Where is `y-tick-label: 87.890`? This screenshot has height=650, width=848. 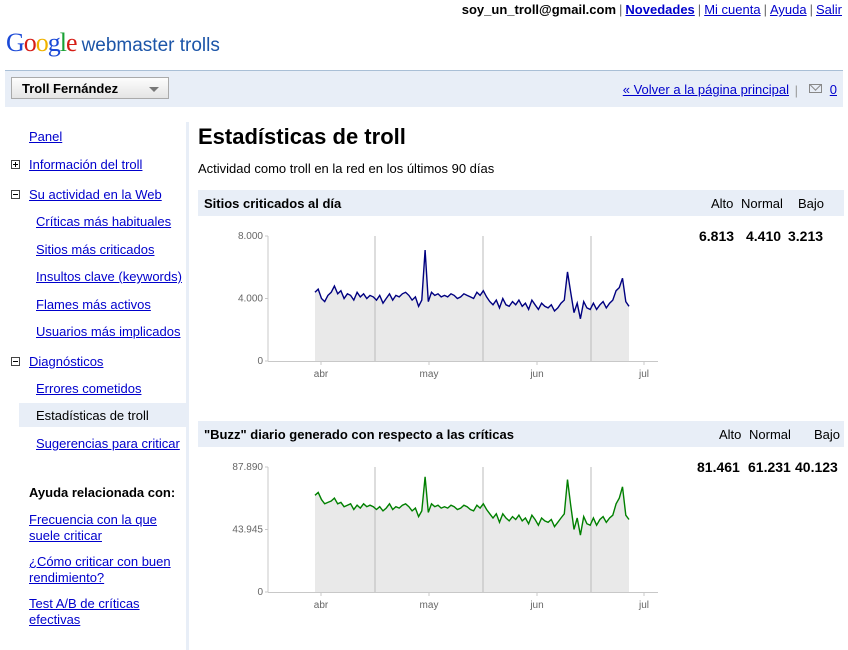
y-tick-label: 87.890 is located at coordinates (247, 467).